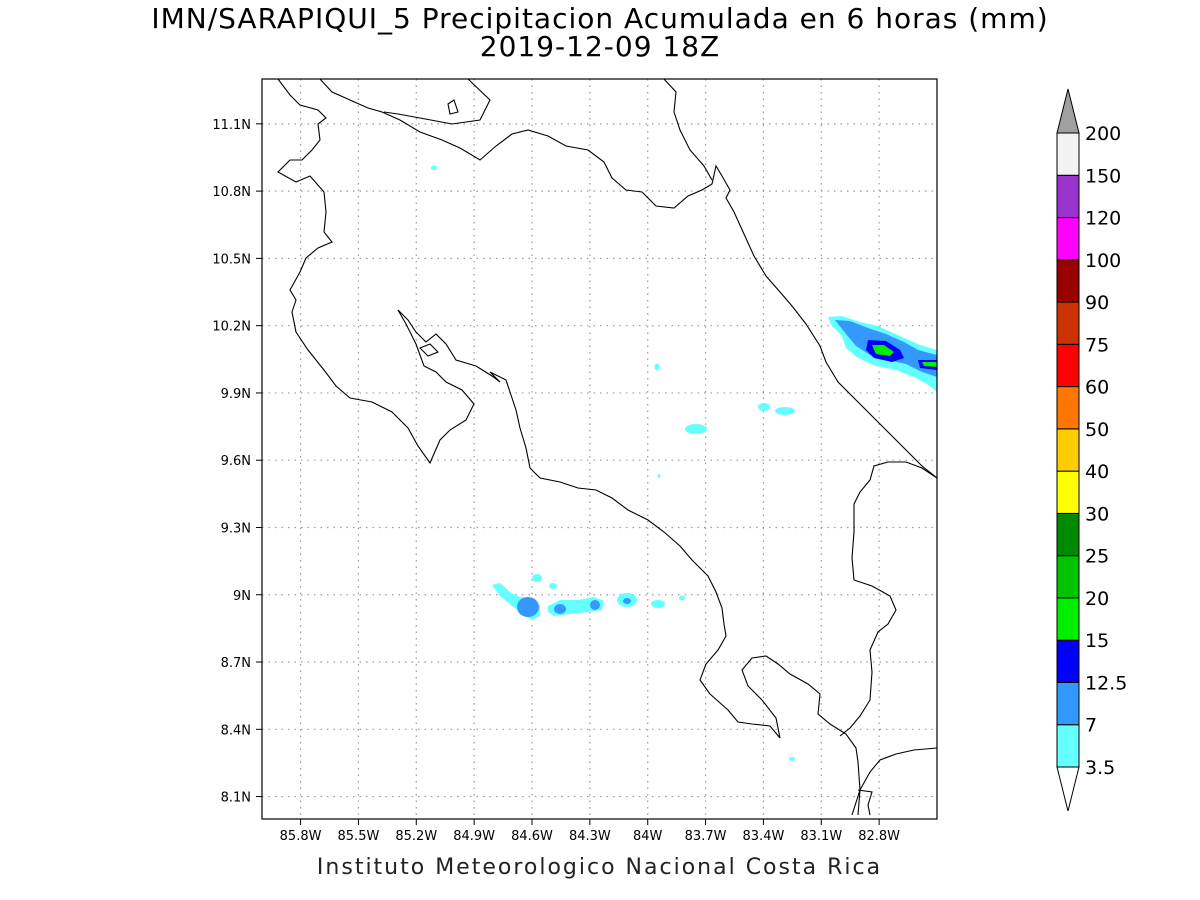 The height and width of the screenshot is (900, 1200). Describe the element at coordinates (590, 836) in the screenshot. I see `lon-tick-label: 84.3W` at that location.